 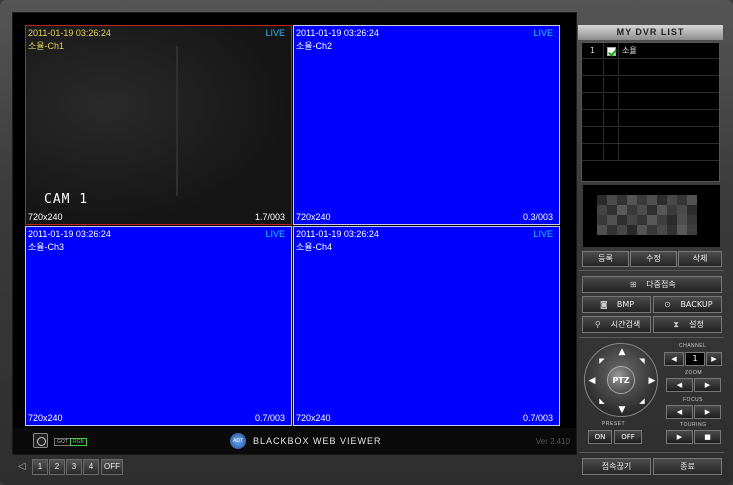 I want to click on camera-icon: ◙, so click(x=604, y=304).